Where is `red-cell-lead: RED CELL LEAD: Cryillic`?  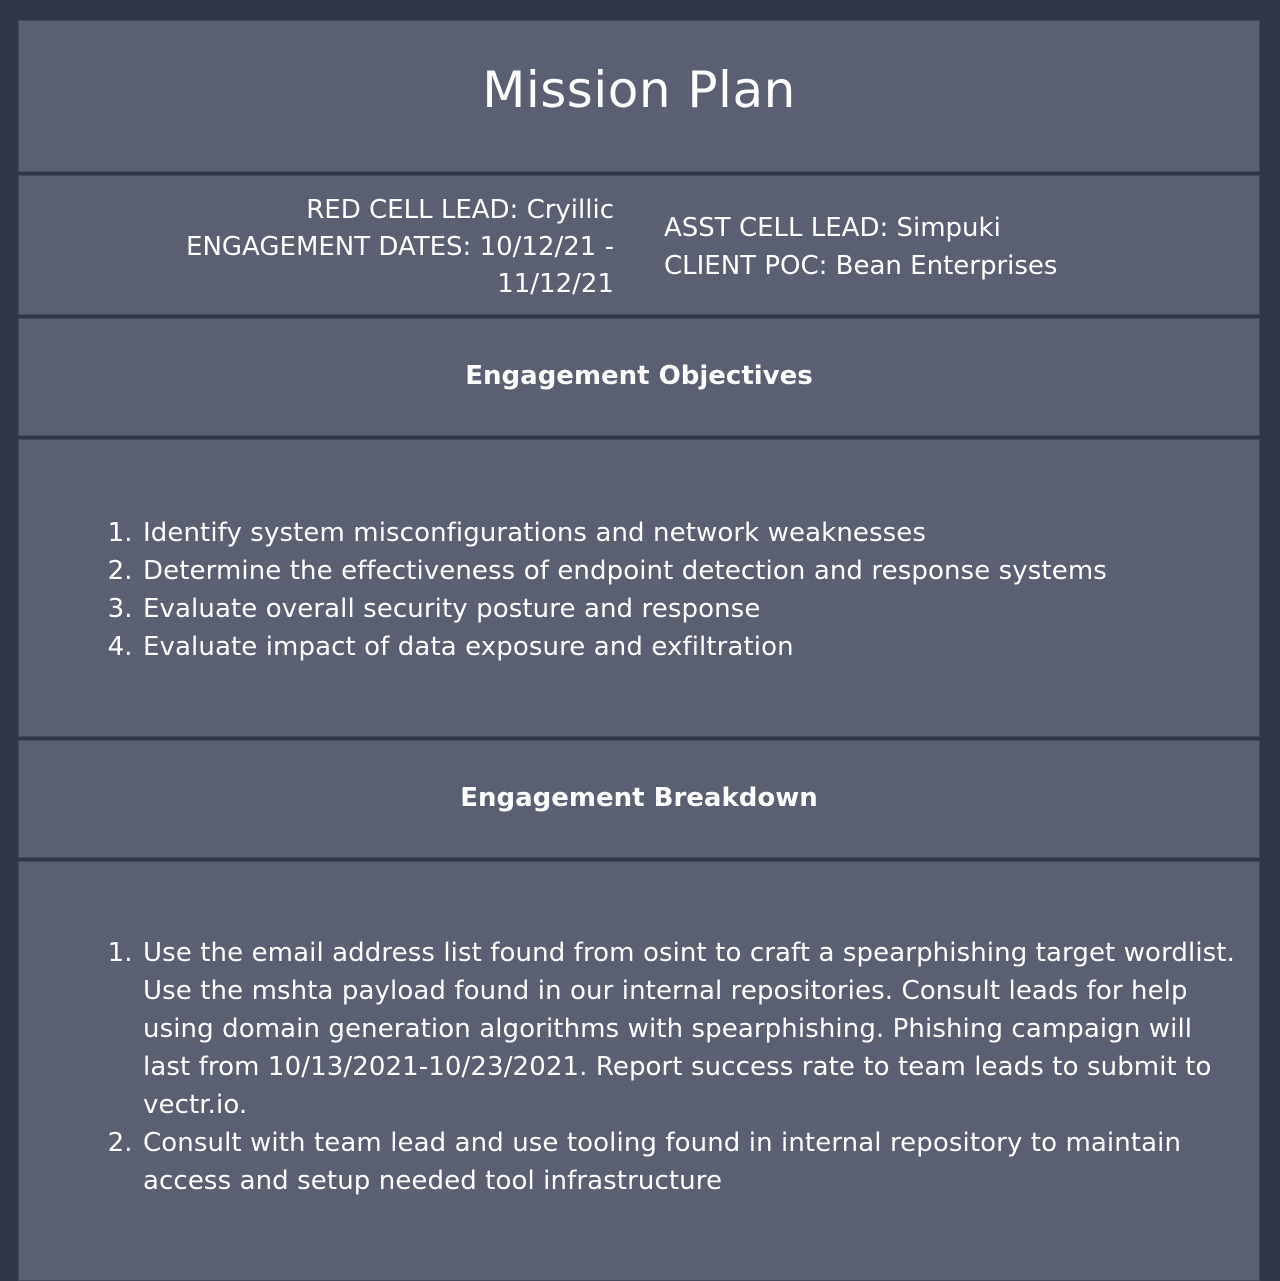
red-cell-lead: RED CELL LEAD: Cryillic is located at coordinates (460, 210).